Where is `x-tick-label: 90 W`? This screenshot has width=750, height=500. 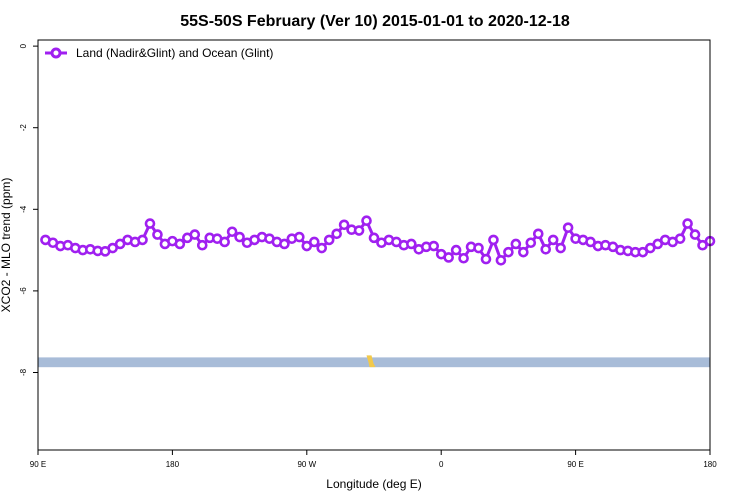 x-tick-label: 90 W is located at coordinates (306, 464).